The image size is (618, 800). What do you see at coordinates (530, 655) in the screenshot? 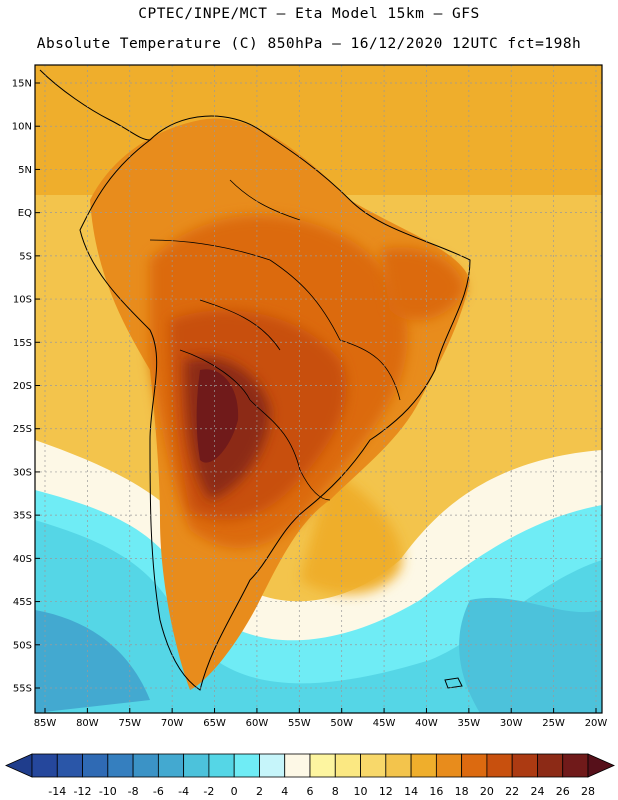
I see `field-atlantic-cold` at bounding box center [530, 655].